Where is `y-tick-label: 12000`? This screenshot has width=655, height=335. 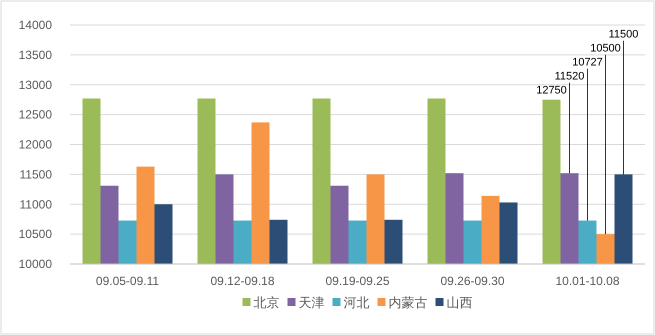 y-tick-label: 12000 is located at coordinates (35, 145).